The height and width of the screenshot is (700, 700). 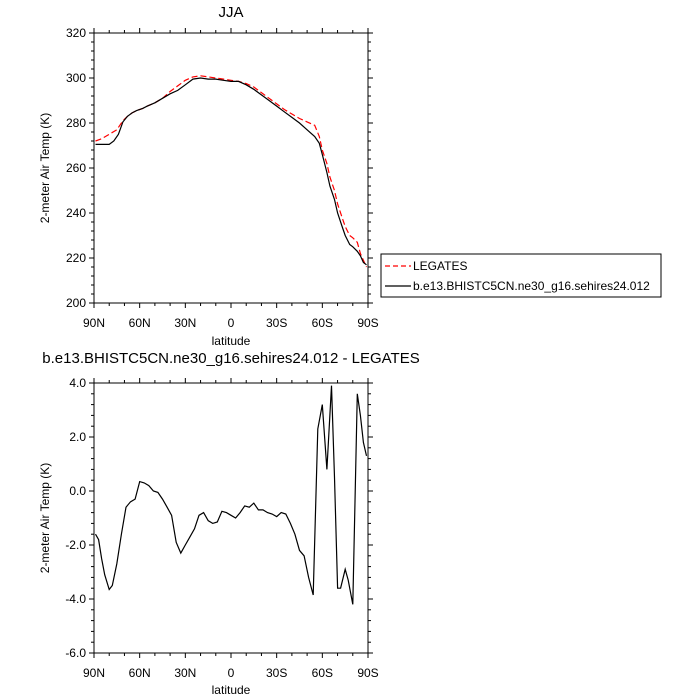 I want to click on y-tick-label: 4.0, so click(x=77, y=383).